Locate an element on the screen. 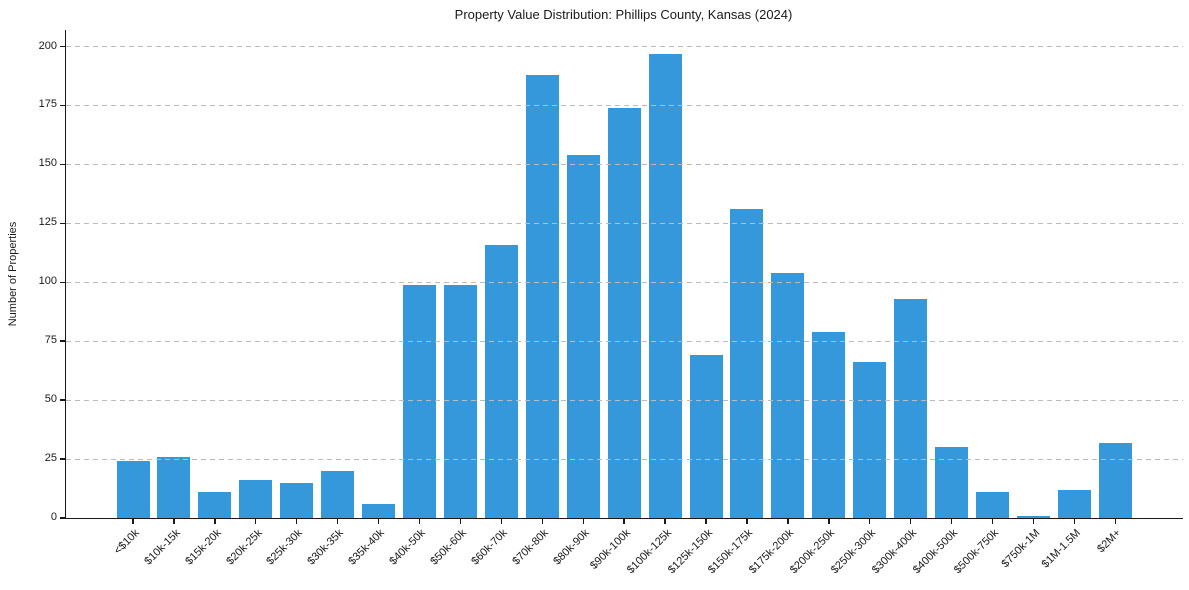 This screenshot has height=590, width=1189. bar-$35k-40k is located at coordinates (379, 510).